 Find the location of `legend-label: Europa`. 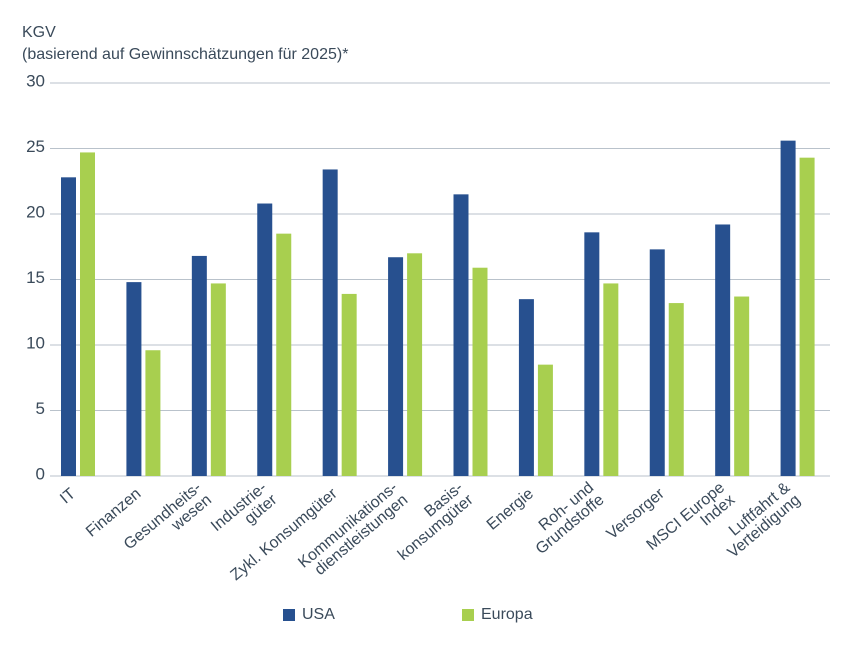

legend-label: Europa is located at coordinates (507, 614).